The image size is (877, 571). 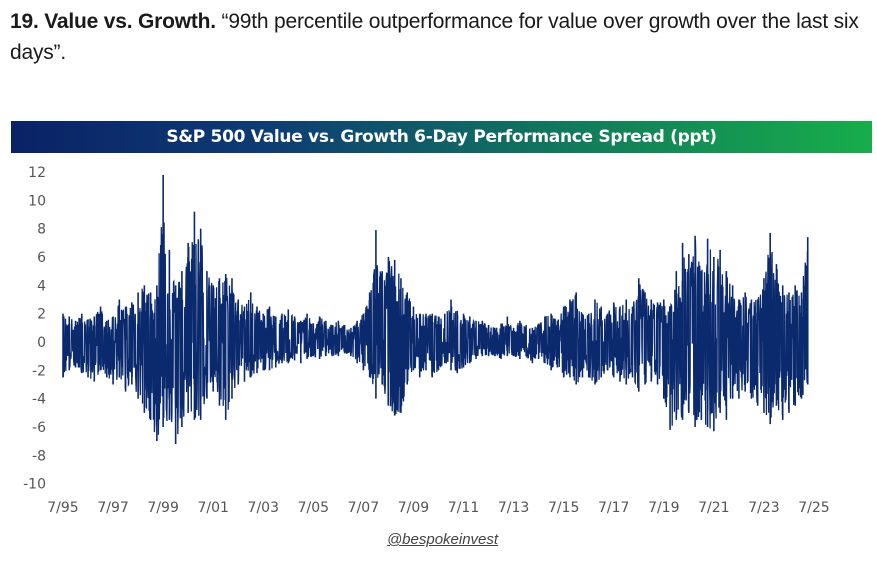 What do you see at coordinates (41, 286) in the screenshot?
I see `y-tick-label: 4` at bounding box center [41, 286].